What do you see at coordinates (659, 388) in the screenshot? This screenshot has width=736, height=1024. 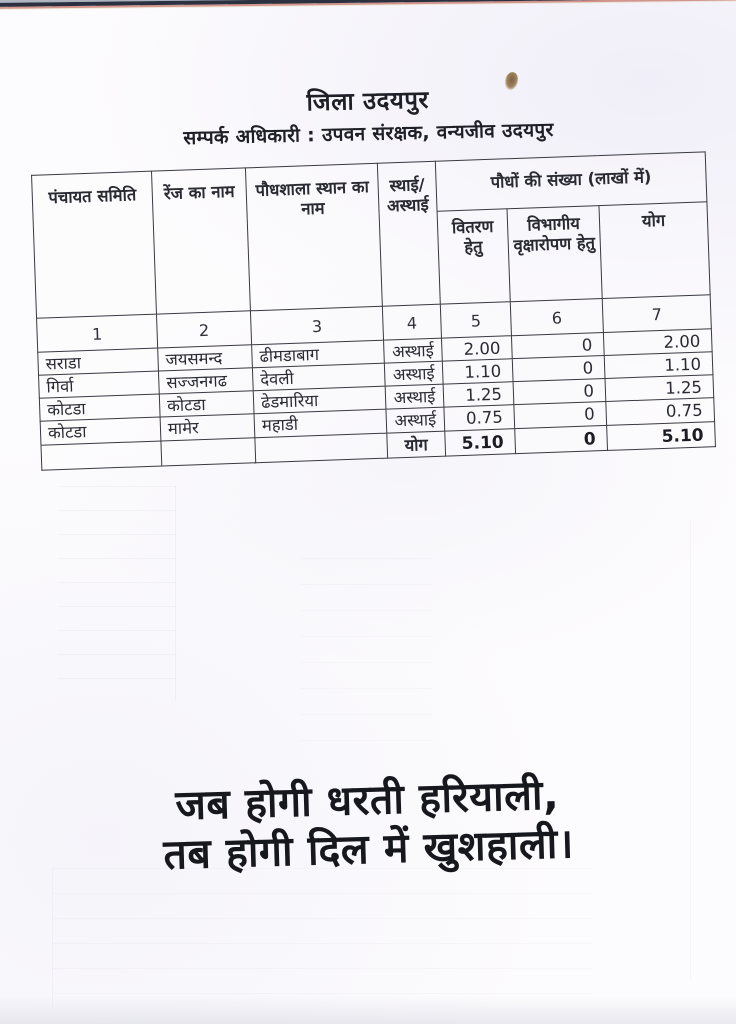 I see `cell-total: 1.25` at bounding box center [659, 388].